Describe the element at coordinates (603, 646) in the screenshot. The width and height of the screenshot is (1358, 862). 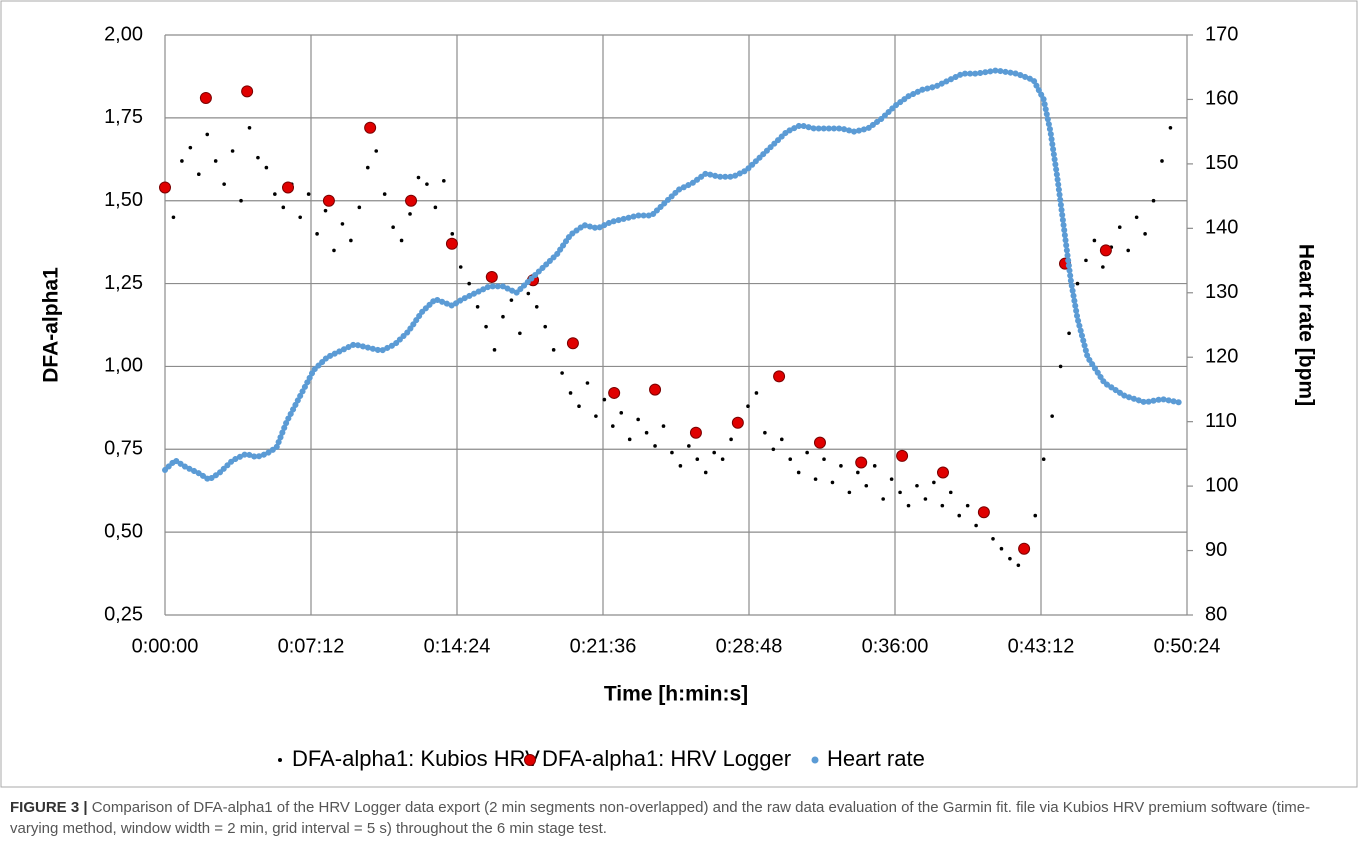
I see `x-tick-label: 0:21:36` at that location.